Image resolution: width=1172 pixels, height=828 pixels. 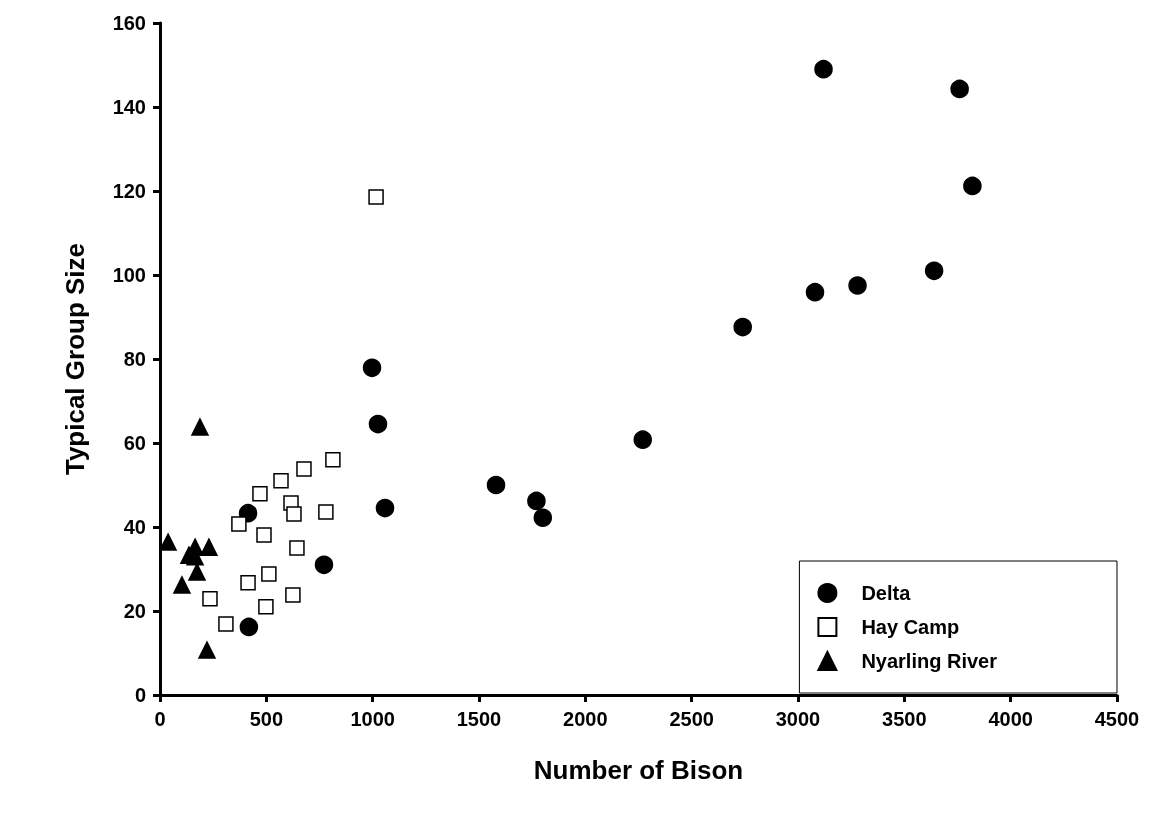 I want to click on x-tick-label: 500, so click(x=266, y=719).